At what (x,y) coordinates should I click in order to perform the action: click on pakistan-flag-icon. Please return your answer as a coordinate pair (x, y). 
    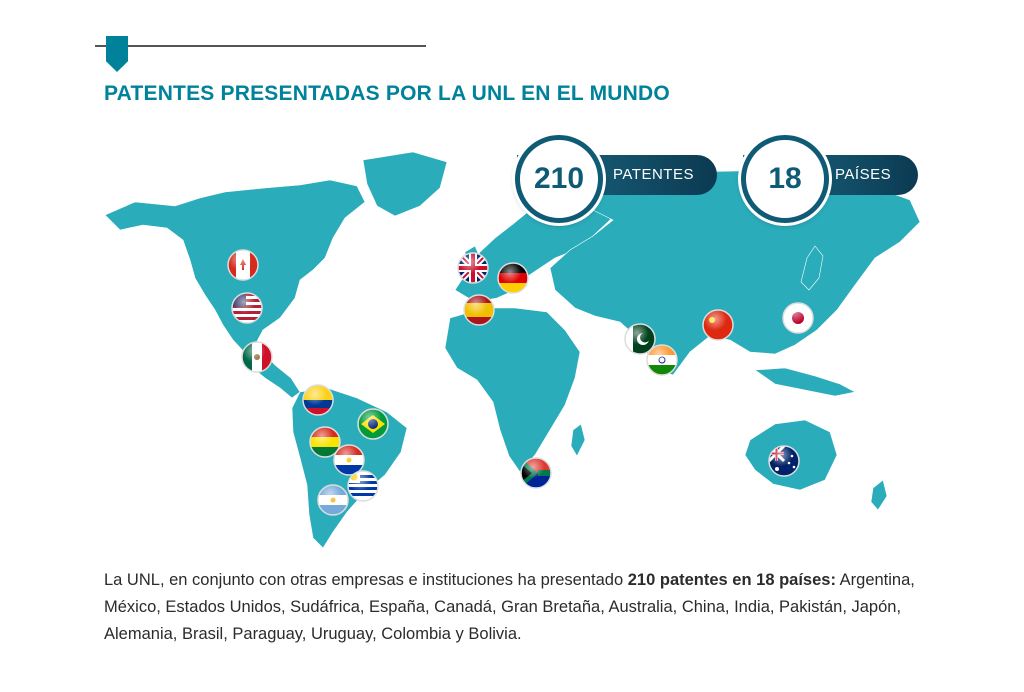
    Looking at the image, I should click on (640, 339).